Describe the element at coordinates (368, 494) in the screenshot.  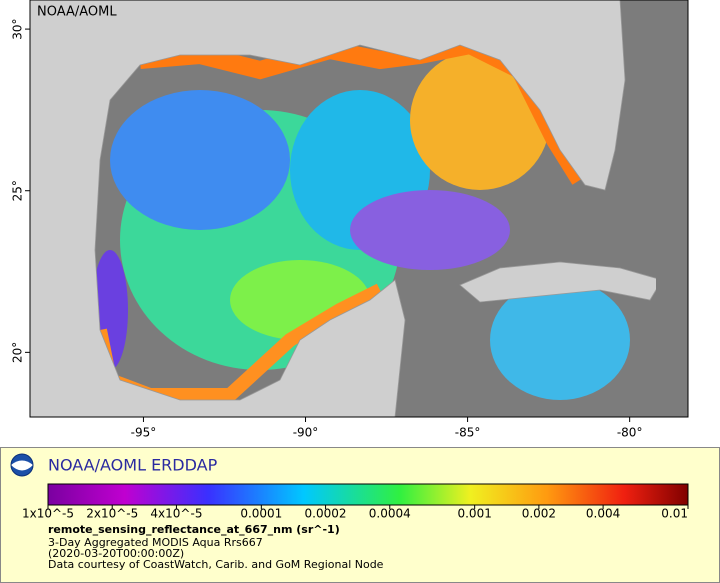
I see `colorbar` at that location.